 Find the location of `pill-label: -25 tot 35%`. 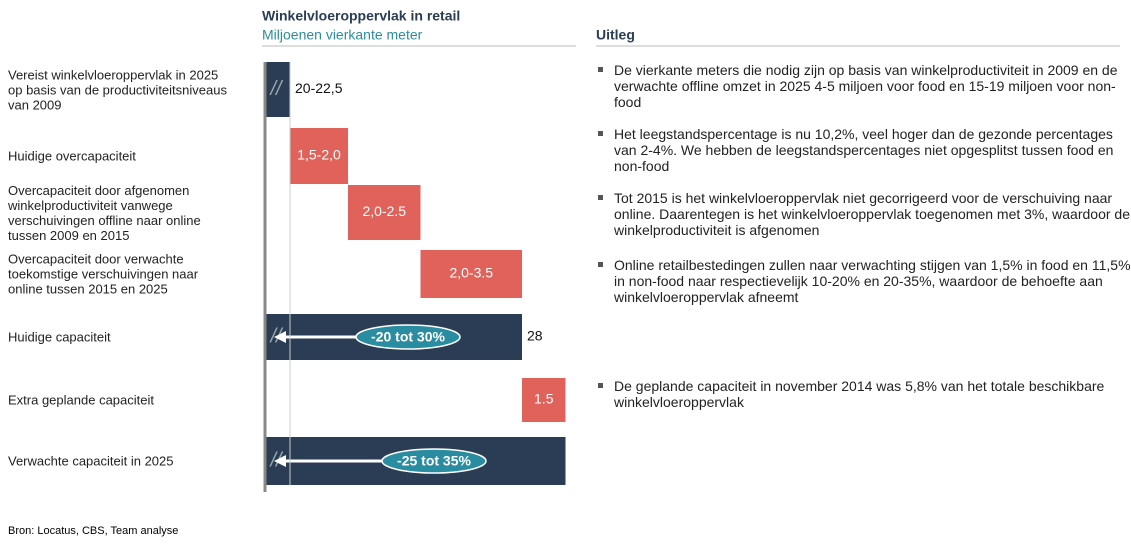

pill-label: -25 tot 35% is located at coordinates (434, 461).